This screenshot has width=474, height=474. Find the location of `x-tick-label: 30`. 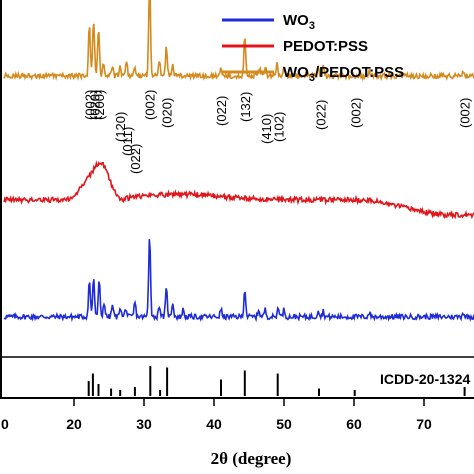

x-tick-label: 30 is located at coordinates (144, 424).